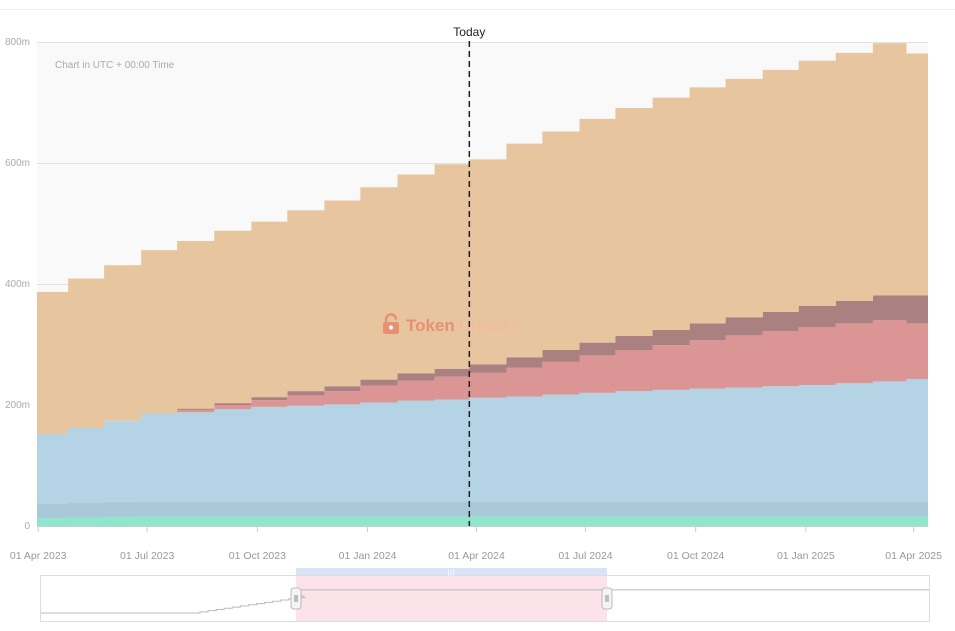 The image size is (955, 631). I want to click on y-axis: 0 200m 400m 600m 800m, so click(17, 284).